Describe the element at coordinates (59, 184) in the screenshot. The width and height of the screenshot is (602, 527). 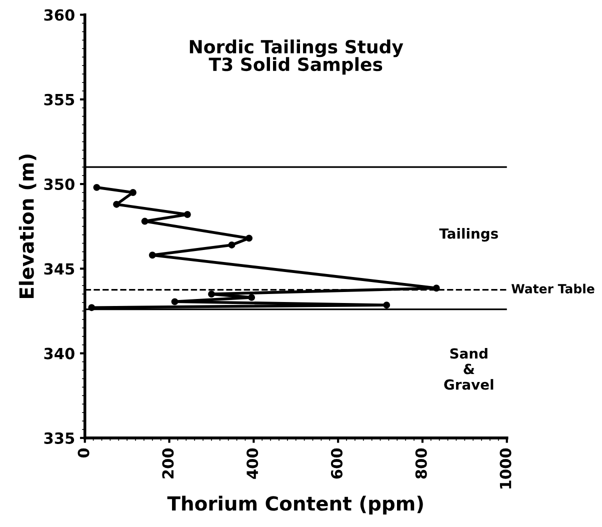
I see `y-tick-label: 350` at that location.